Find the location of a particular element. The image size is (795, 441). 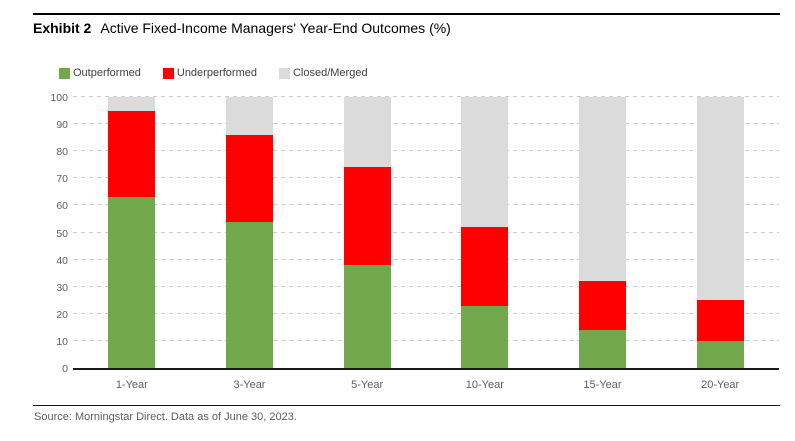

outperformed-swatch-icon is located at coordinates (64, 73).